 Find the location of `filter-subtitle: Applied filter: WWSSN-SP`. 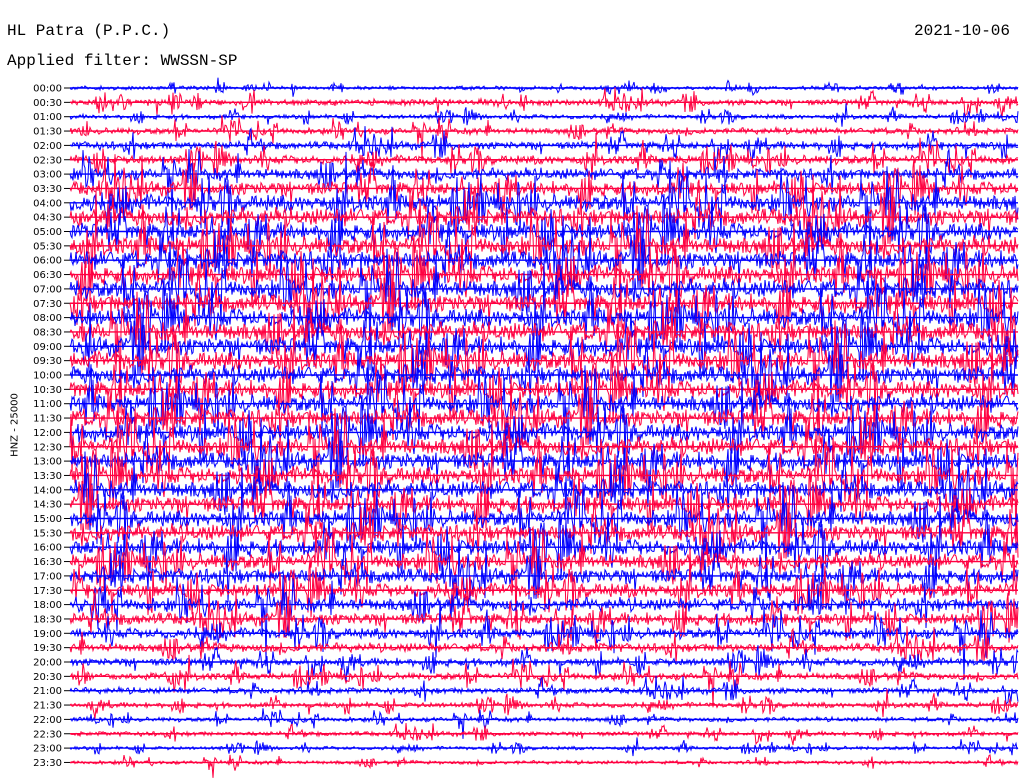

filter-subtitle: Applied filter: WWSSN-SP is located at coordinates (122, 61).